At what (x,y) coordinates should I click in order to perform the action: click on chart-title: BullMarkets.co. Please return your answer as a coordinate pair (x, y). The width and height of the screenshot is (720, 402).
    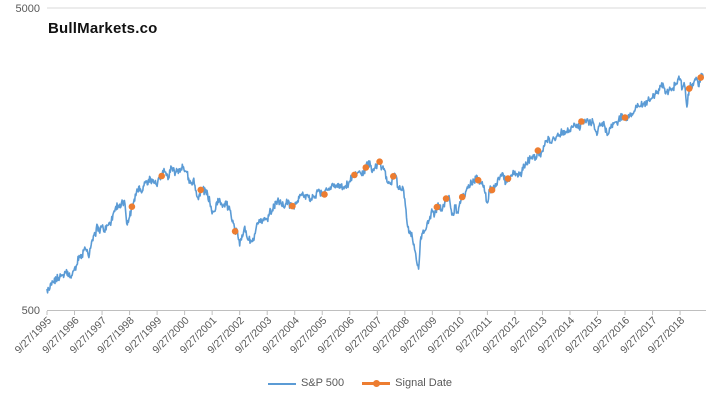
    Looking at the image, I should click on (103, 28).